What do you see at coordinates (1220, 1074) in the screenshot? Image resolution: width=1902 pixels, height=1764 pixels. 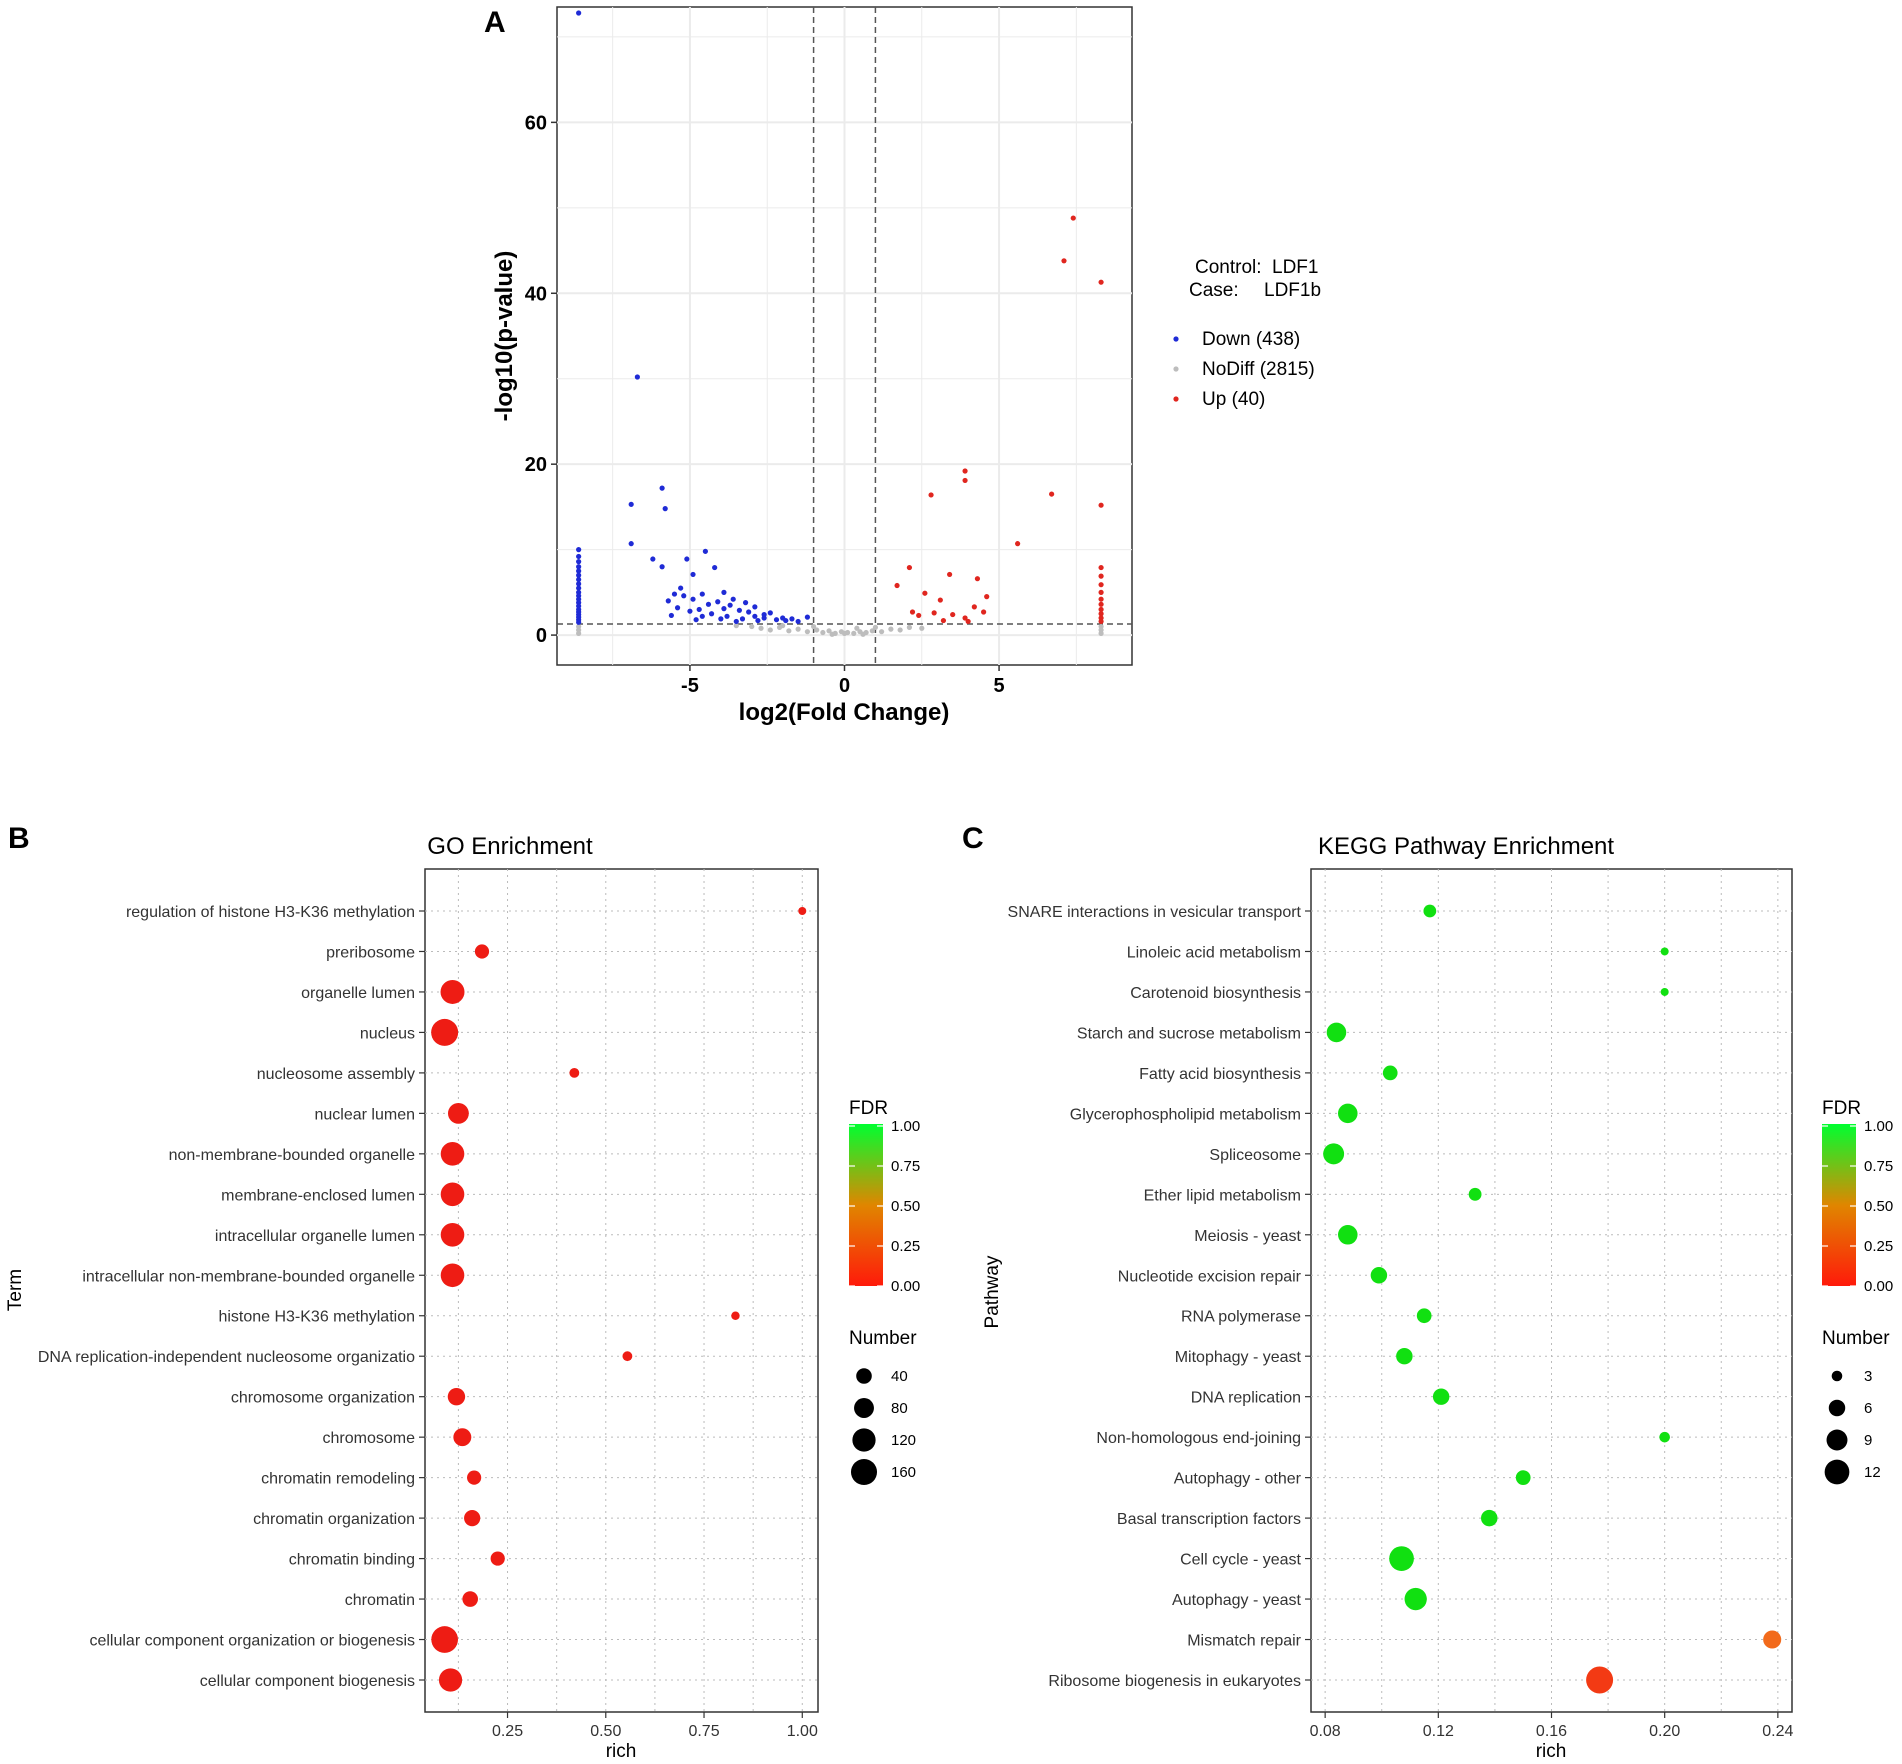 I see `y-tick-label: Fatty acid biosynthesis` at bounding box center [1220, 1074].